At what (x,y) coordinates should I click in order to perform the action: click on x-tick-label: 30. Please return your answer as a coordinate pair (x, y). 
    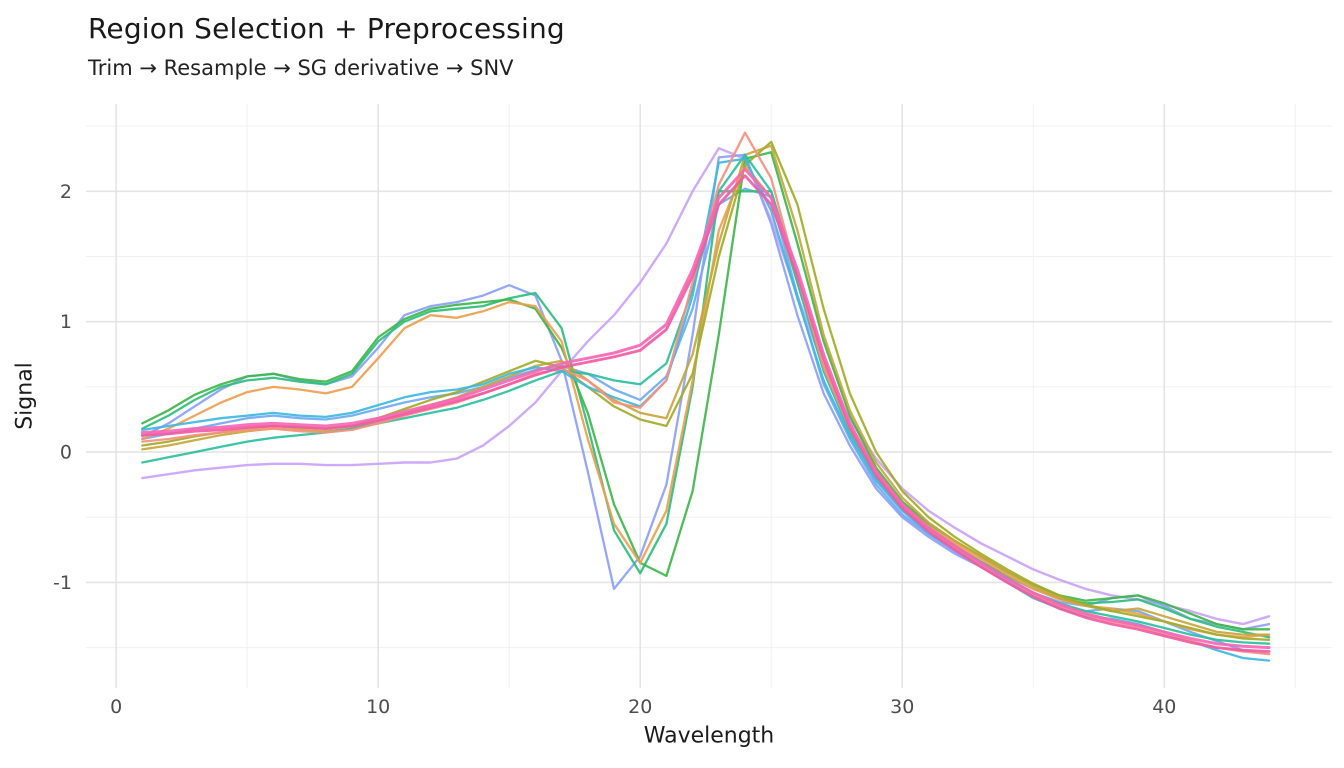
    Looking at the image, I should click on (902, 707).